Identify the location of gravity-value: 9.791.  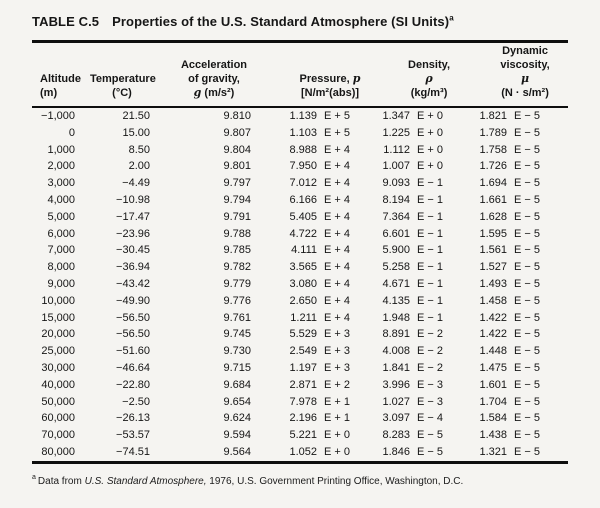
(237, 216).